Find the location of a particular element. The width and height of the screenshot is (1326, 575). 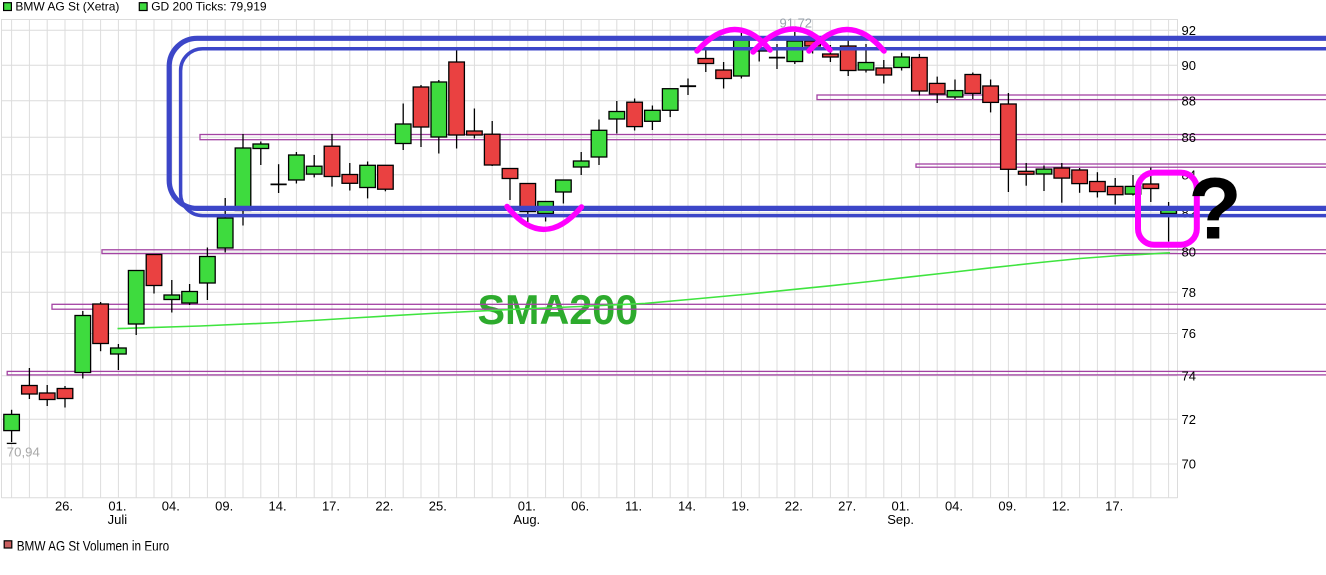

svg-text: 74 is located at coordinates (1189, 375).